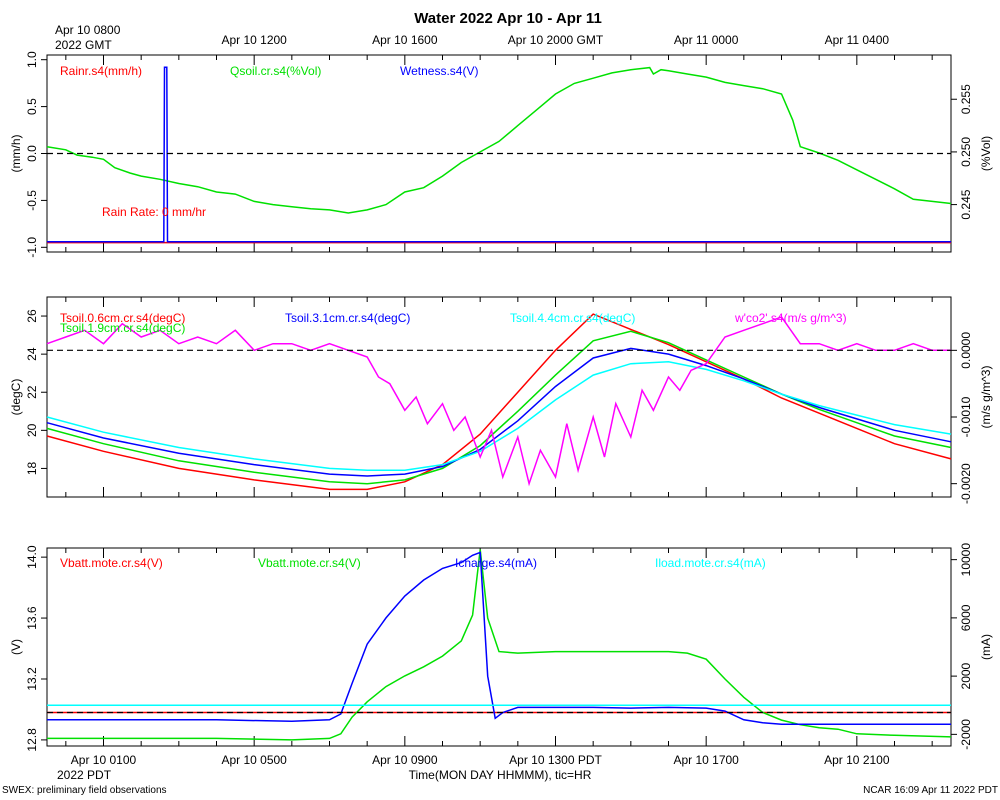 Image resolution: width=1000 pixels, height=800 pixels. What do you see at coordinates (405, 760) in the screenshot?
I see `bottom-axis-label: Apr 10 0900` at bounding box center [405, 760].